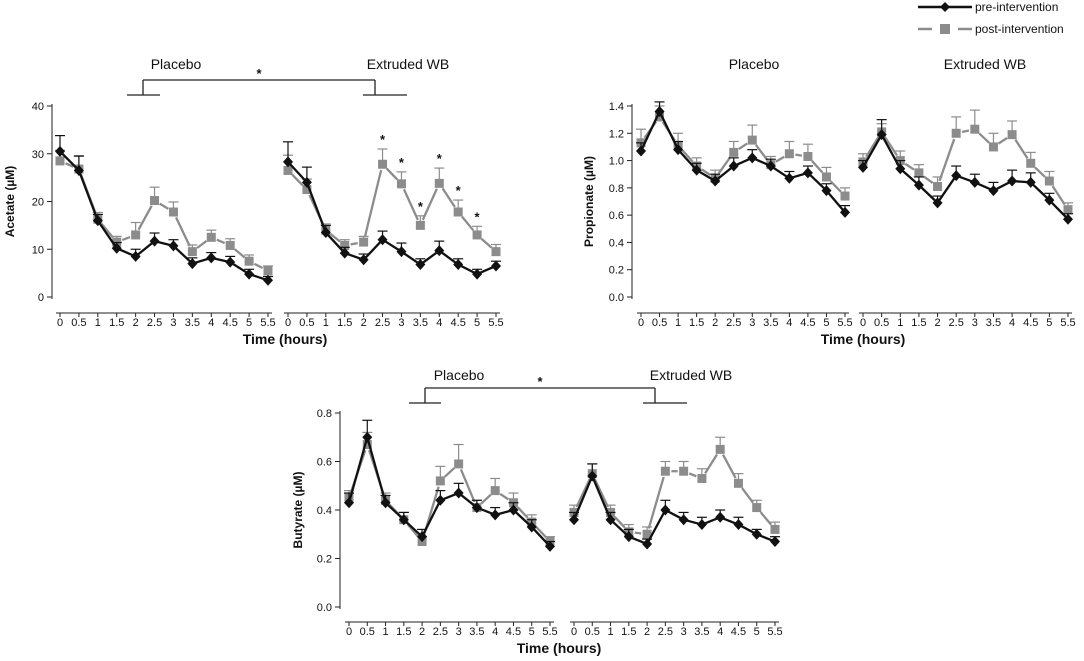 The height and width of the screenshot is (661, 1084). I want to click on x-tick-label: 4, so click(495, 632).